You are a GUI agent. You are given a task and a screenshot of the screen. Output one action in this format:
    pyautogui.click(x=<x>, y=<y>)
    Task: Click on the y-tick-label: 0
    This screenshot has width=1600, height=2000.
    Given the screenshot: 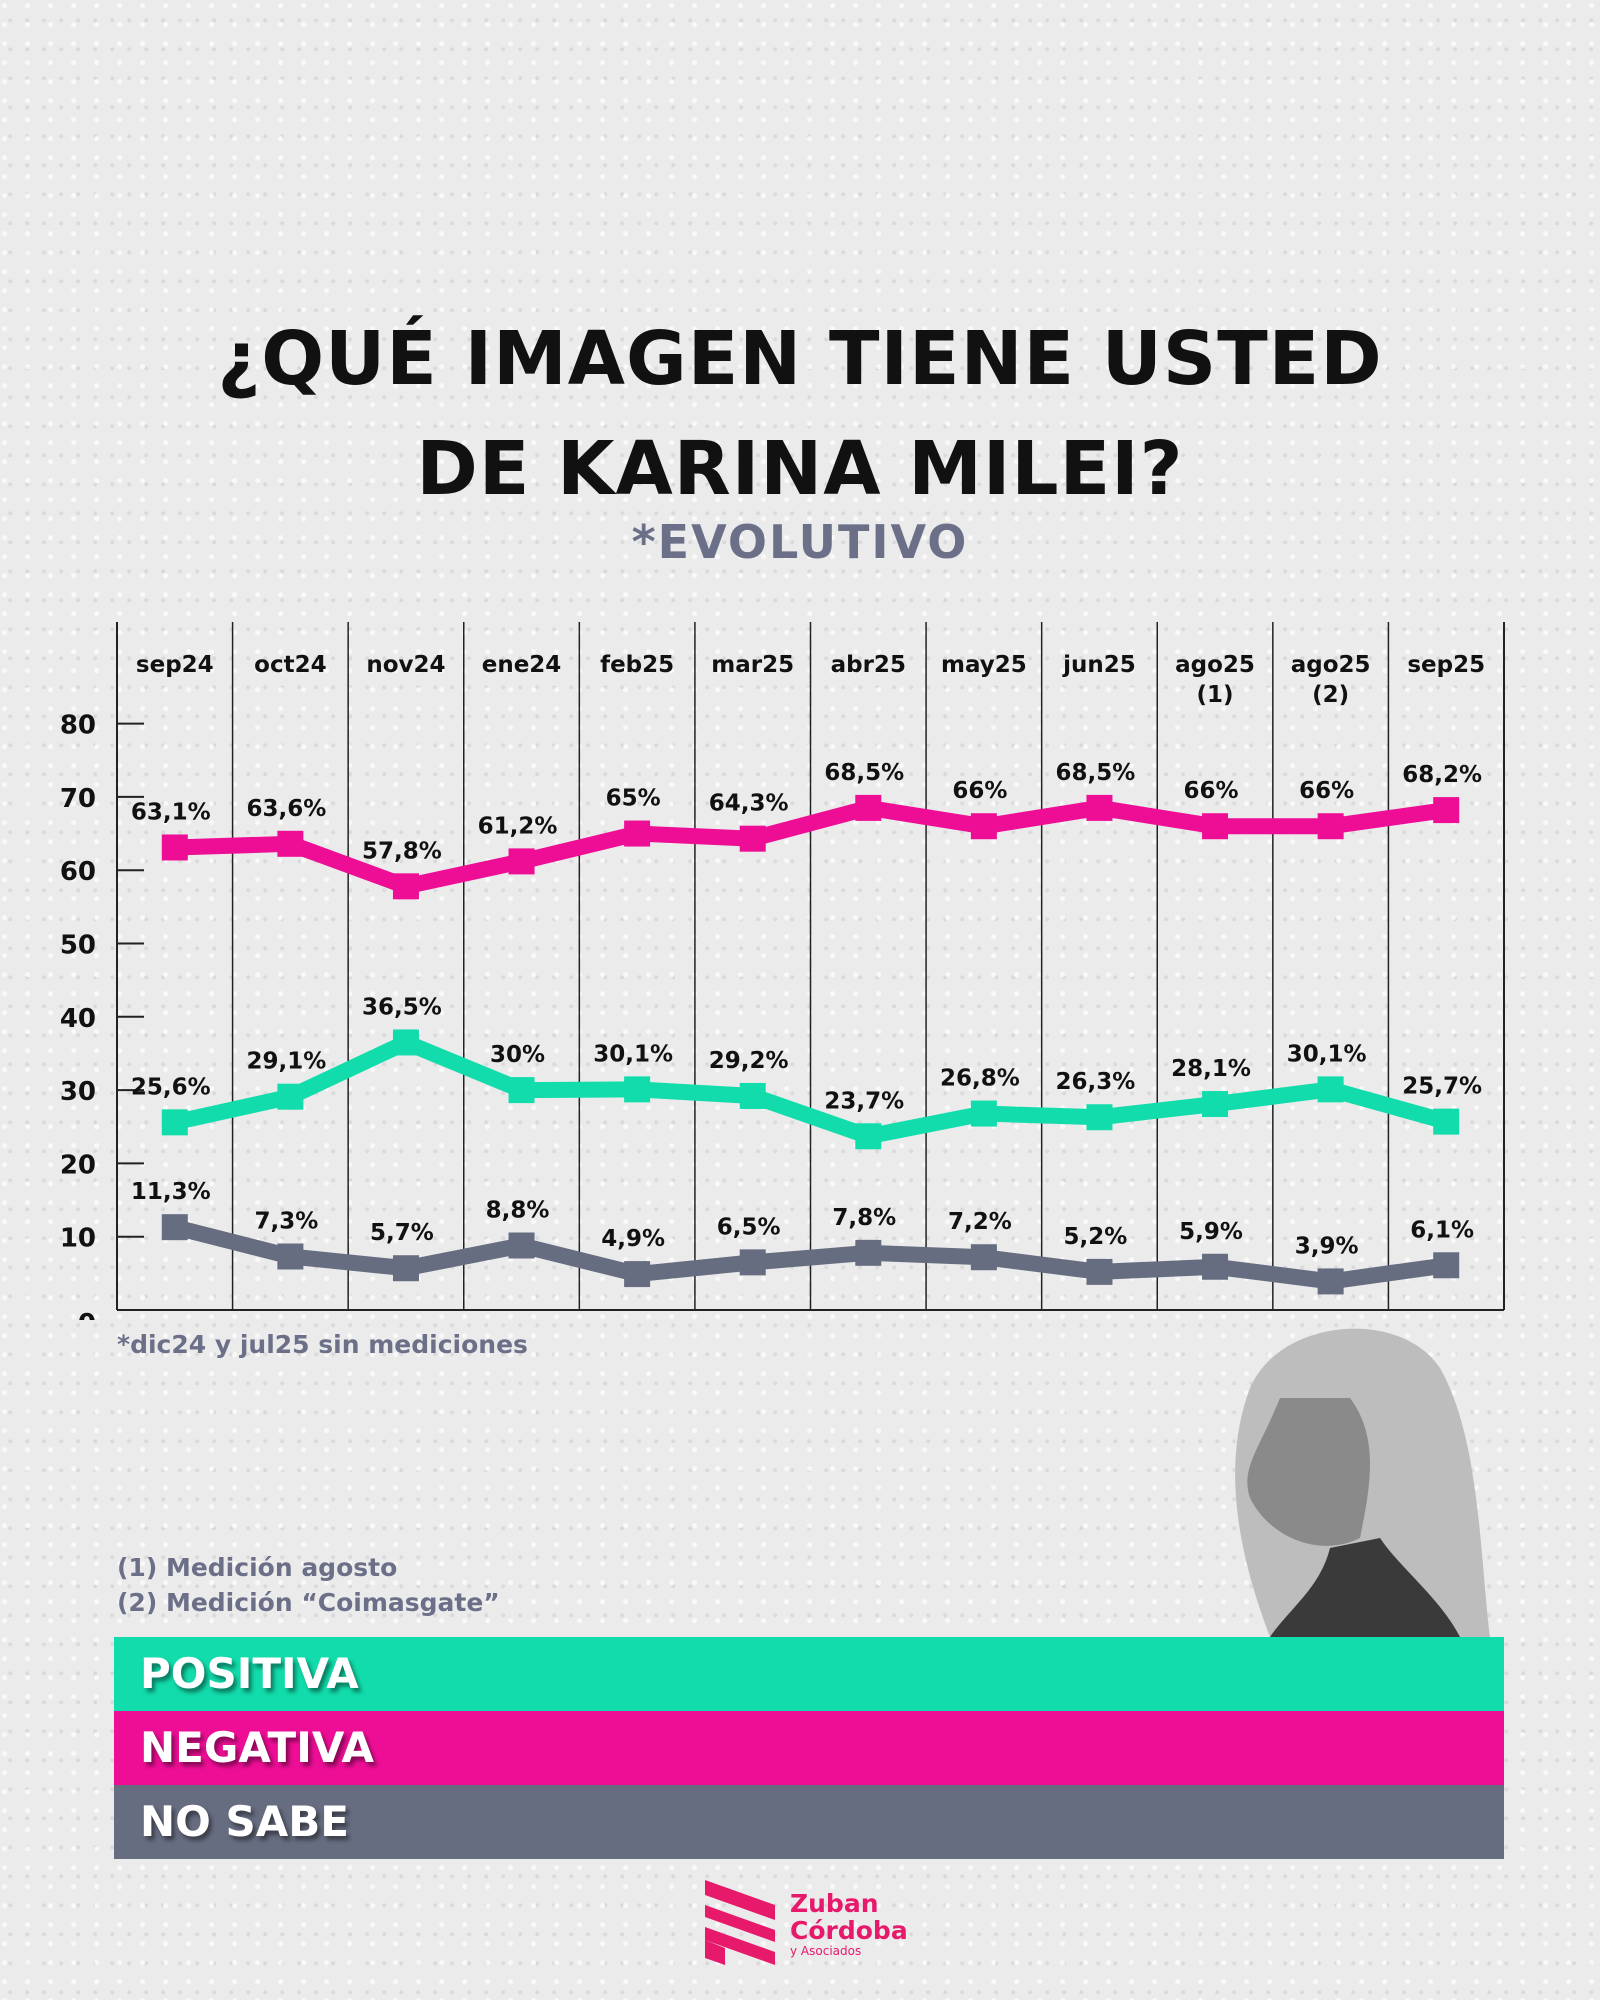 What is the action you would take?
    pyautogui.click(x=87, y=1314)
    